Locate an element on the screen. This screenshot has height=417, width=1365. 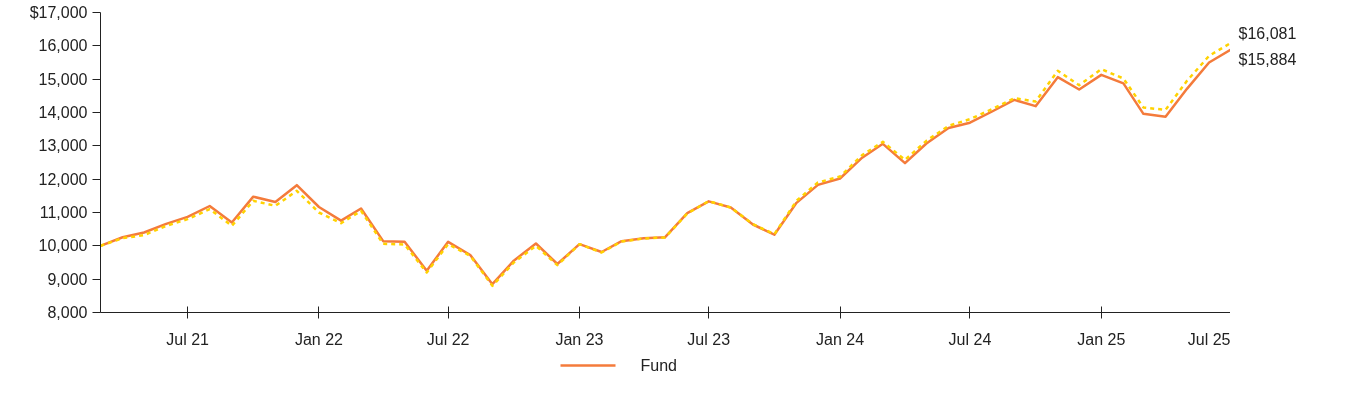
x-tick-label: Jul 25 is located at coordinates (1209, 339).